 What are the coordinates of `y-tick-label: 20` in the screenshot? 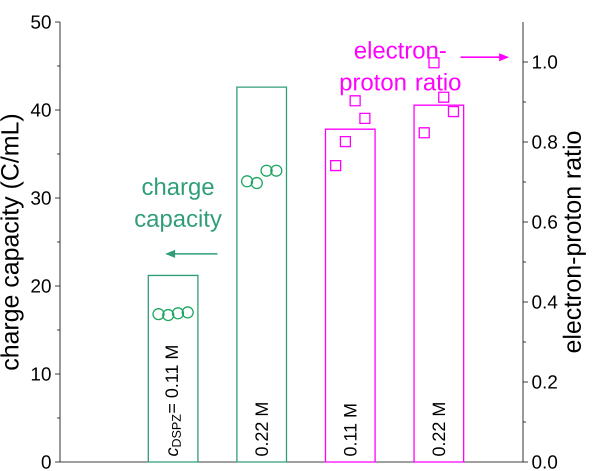 It's located at (41, 286).